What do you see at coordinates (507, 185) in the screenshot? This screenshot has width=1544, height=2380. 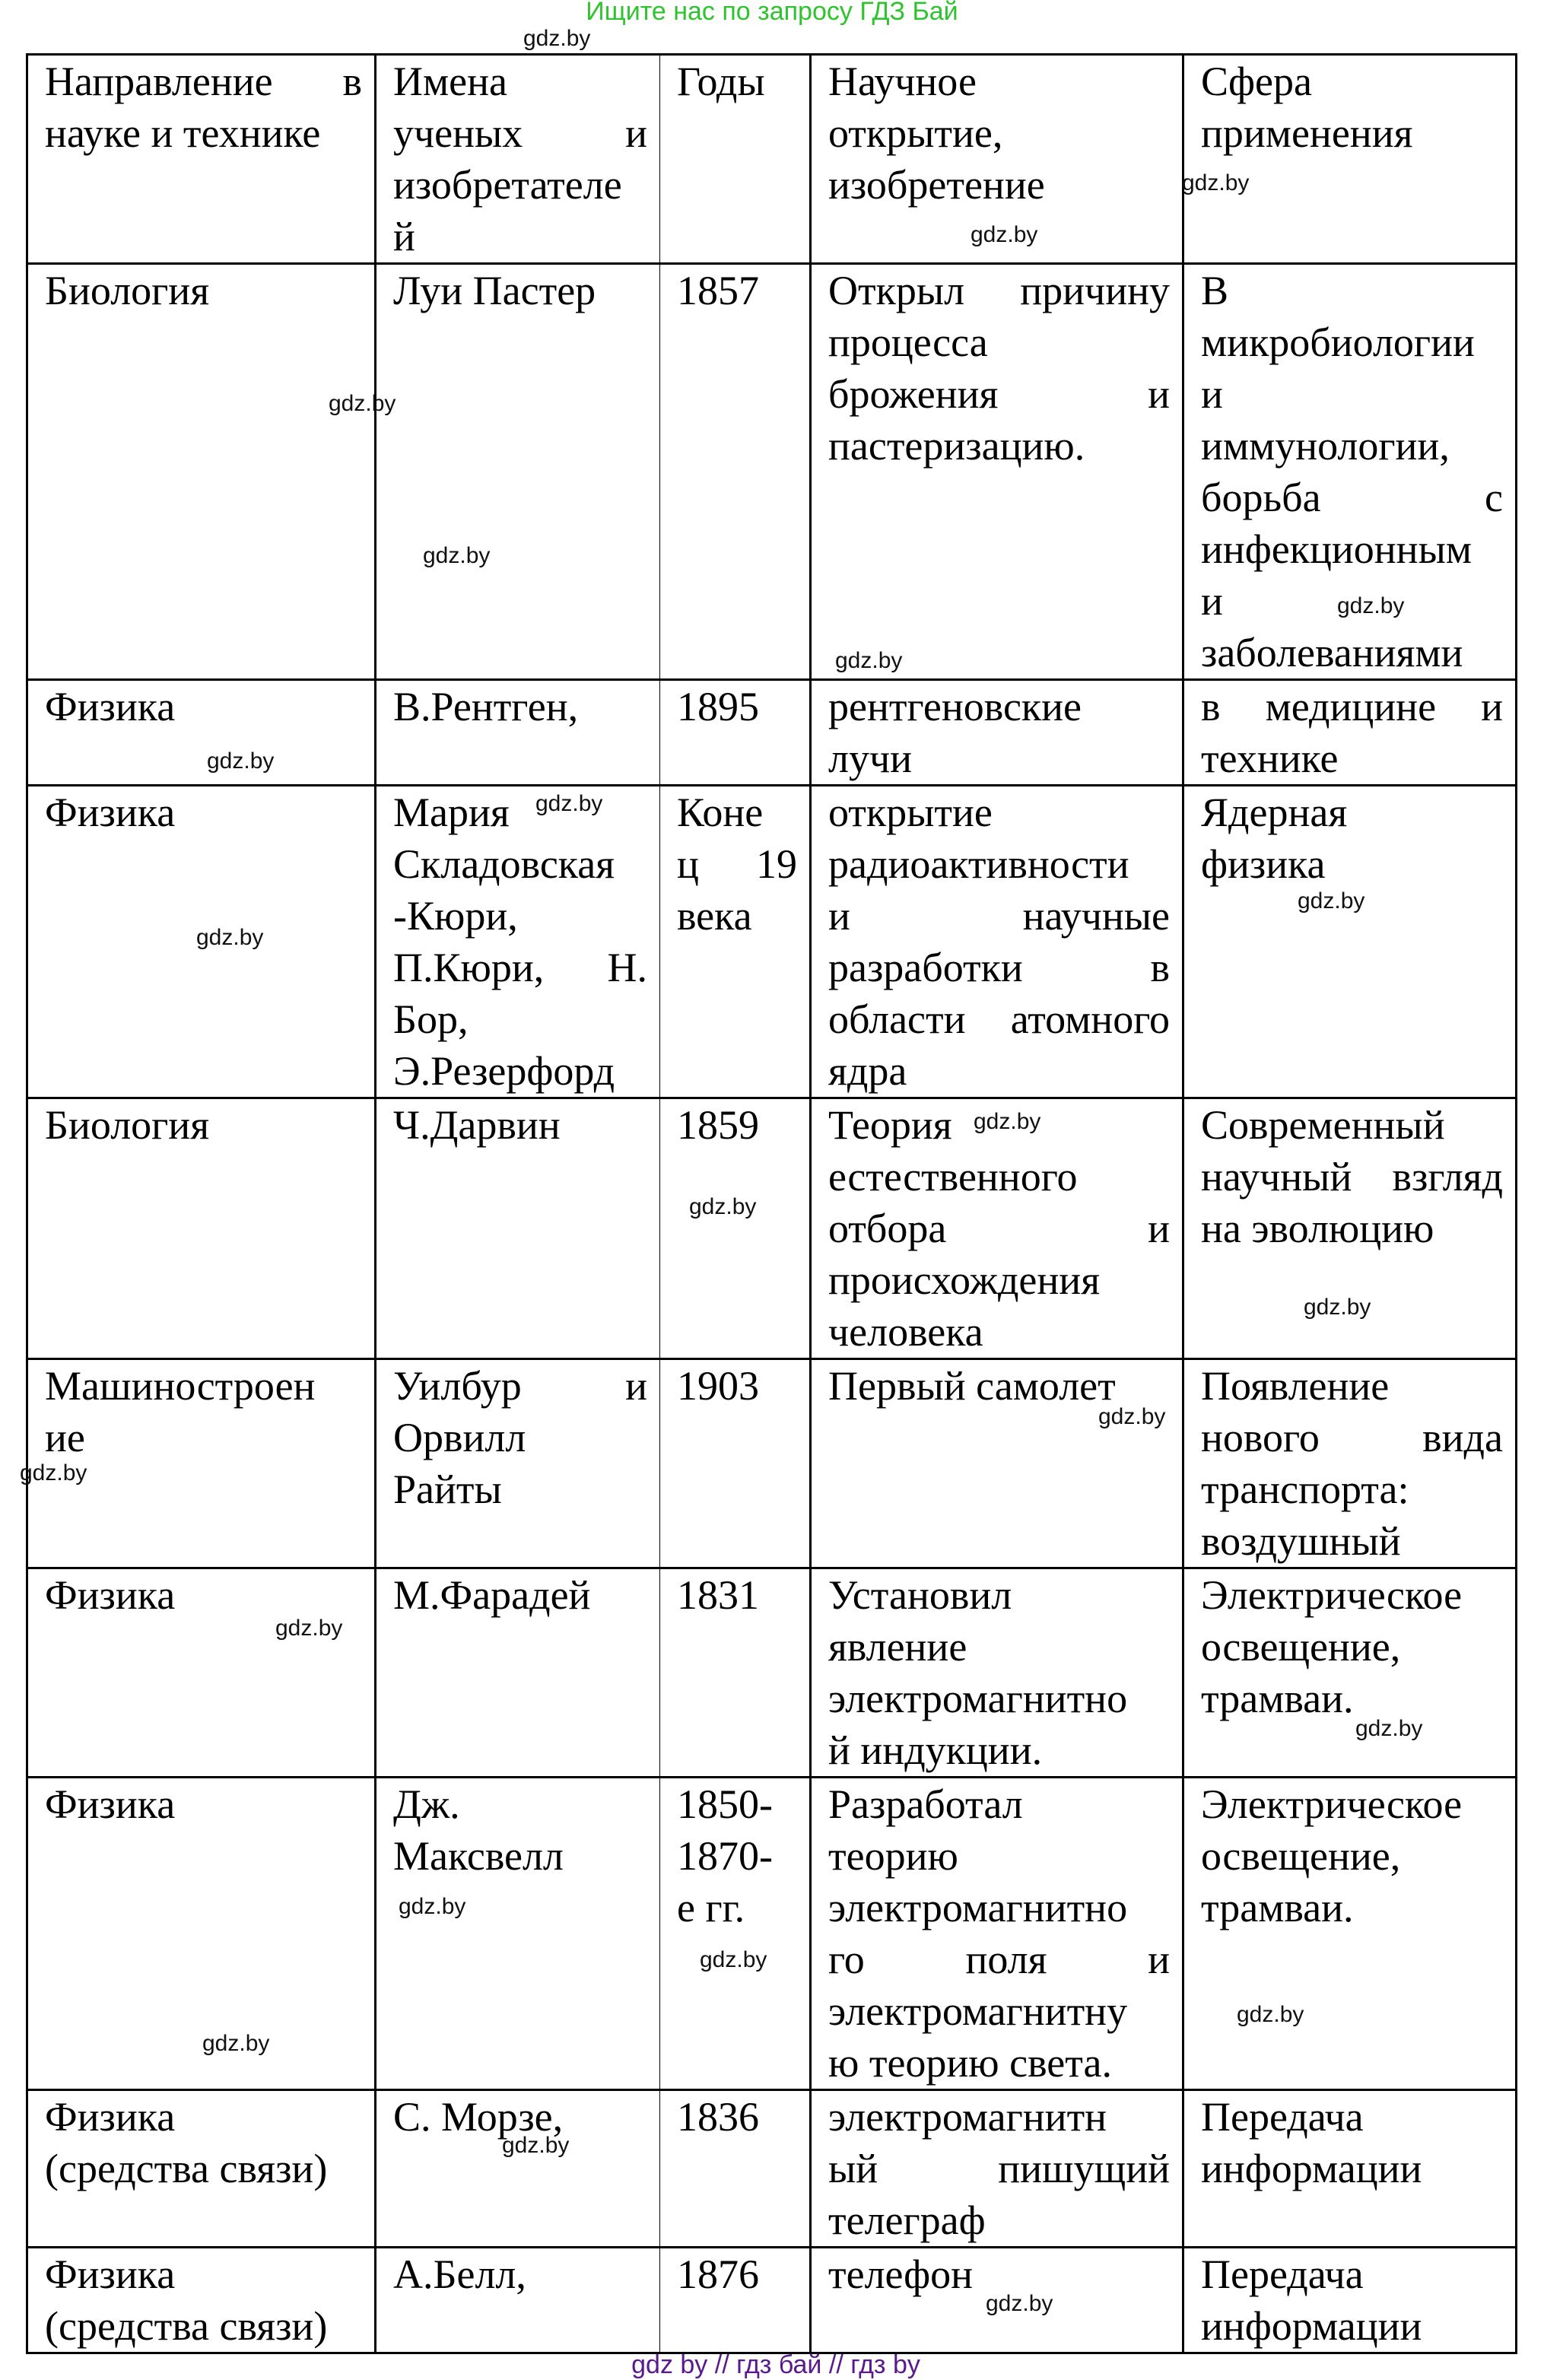 I see `cell-line: изобретателе` at bounding box center [507, 185].